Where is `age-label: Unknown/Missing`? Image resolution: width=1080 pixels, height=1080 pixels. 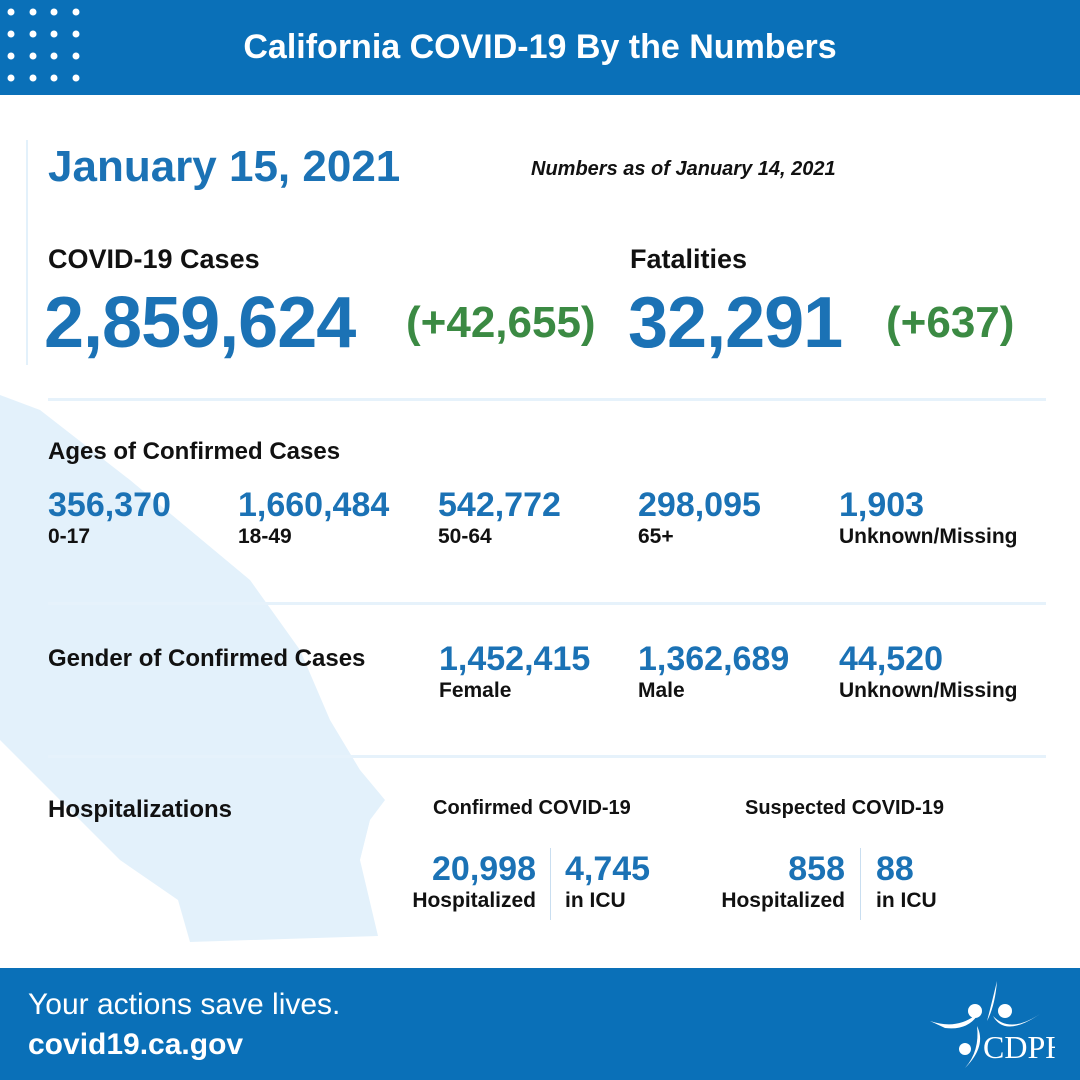
age-label: Unknown/Missing is located at coordinates (928, 536).